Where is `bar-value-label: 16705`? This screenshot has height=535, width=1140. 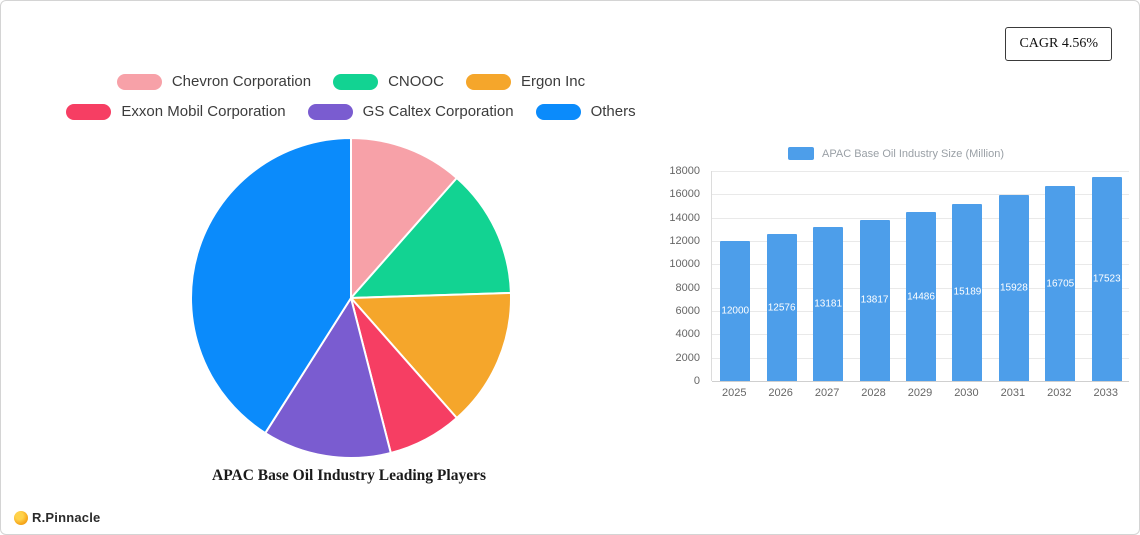 bar-value-label: 16705 is located at coordinates (1060, 284).